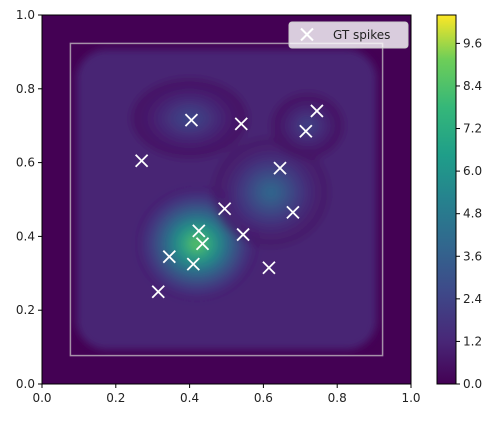  Describe the element at coordinates (361, 35) in the screenshot. I see `legend-label: GT spikes` at that location.